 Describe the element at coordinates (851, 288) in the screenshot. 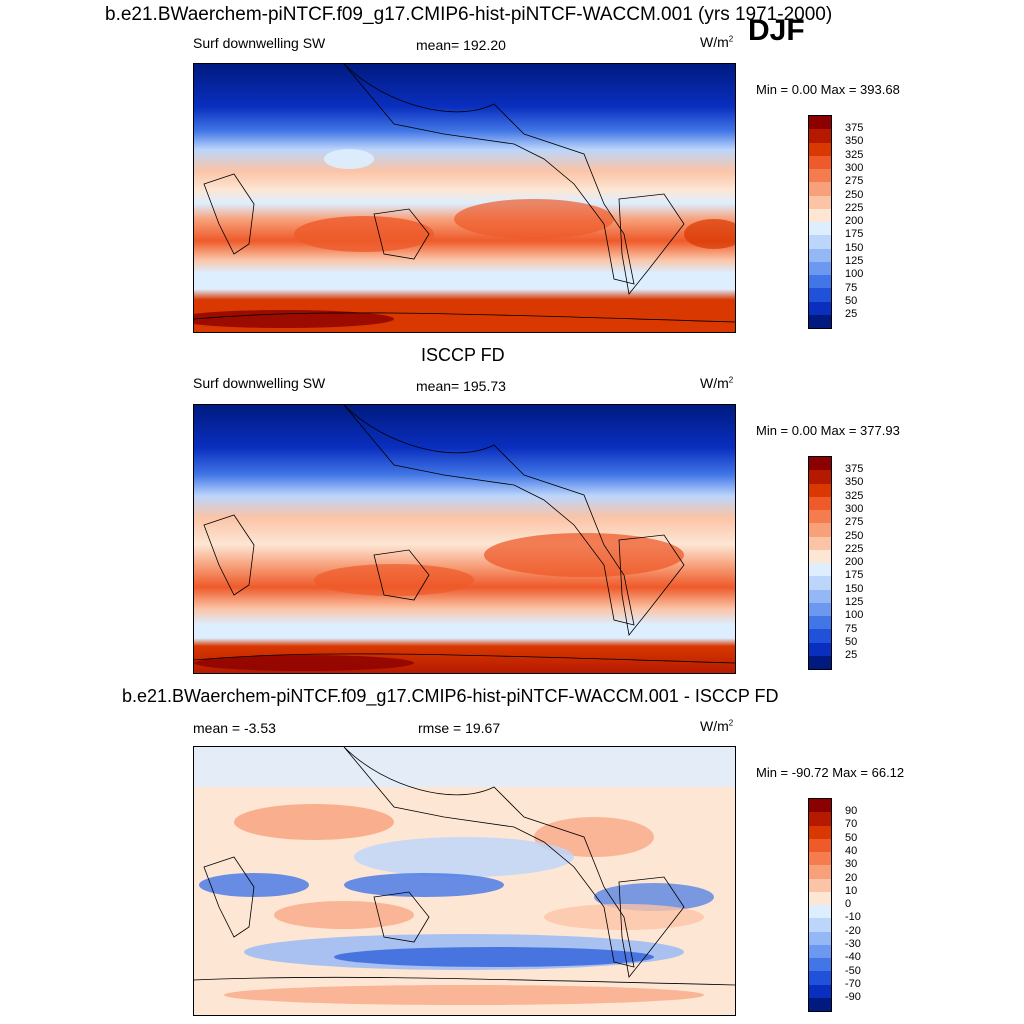

I see `panel1-tick: 75` at that location.